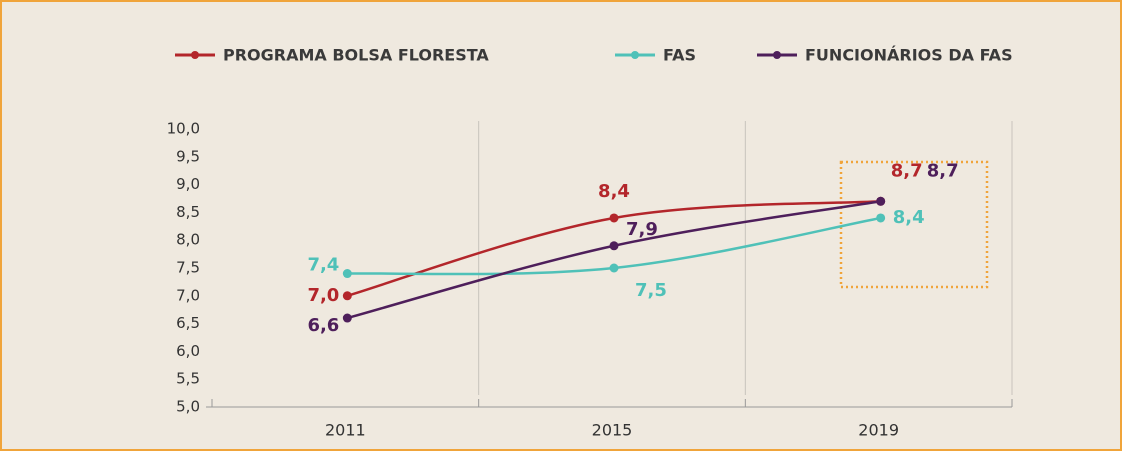  What do you see at coordinates (188, 379) in the screenshot?
I see `y-tick-label: 5,5` at bounding box center [188, 379].